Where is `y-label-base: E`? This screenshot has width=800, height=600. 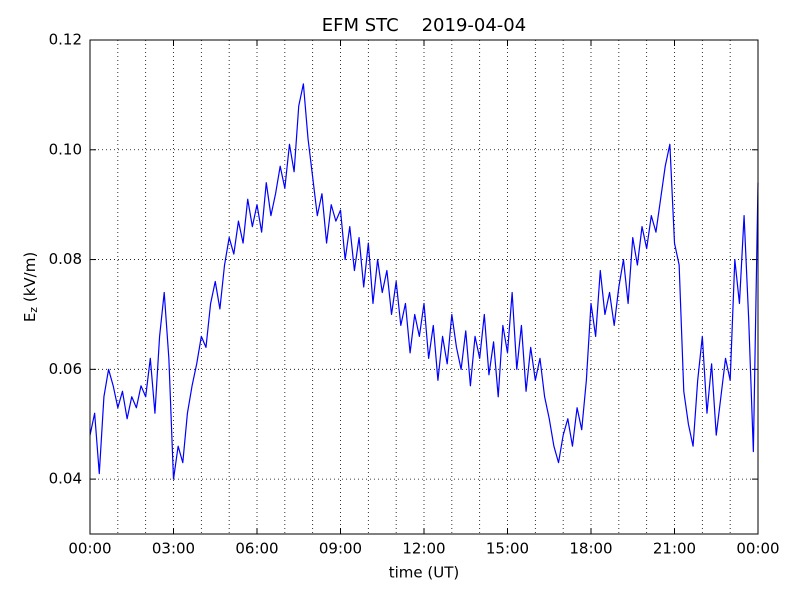 y-label-base: E is located at coordinates (30, 317).